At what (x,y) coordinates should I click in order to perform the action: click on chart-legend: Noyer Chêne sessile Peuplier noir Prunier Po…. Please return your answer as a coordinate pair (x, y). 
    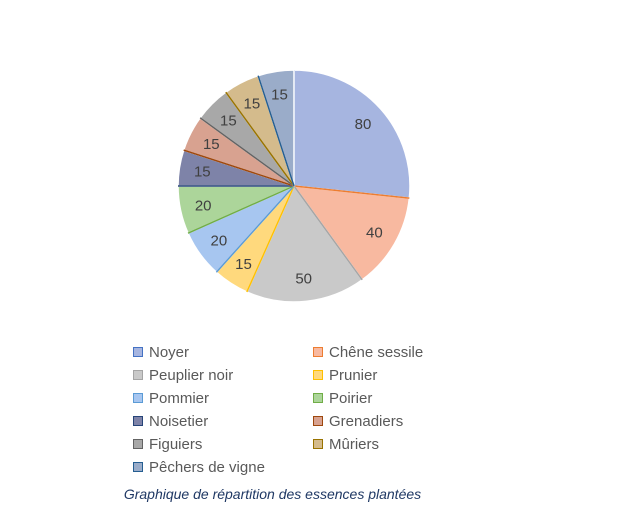
    Looking at the image, I should click on (303, 409).